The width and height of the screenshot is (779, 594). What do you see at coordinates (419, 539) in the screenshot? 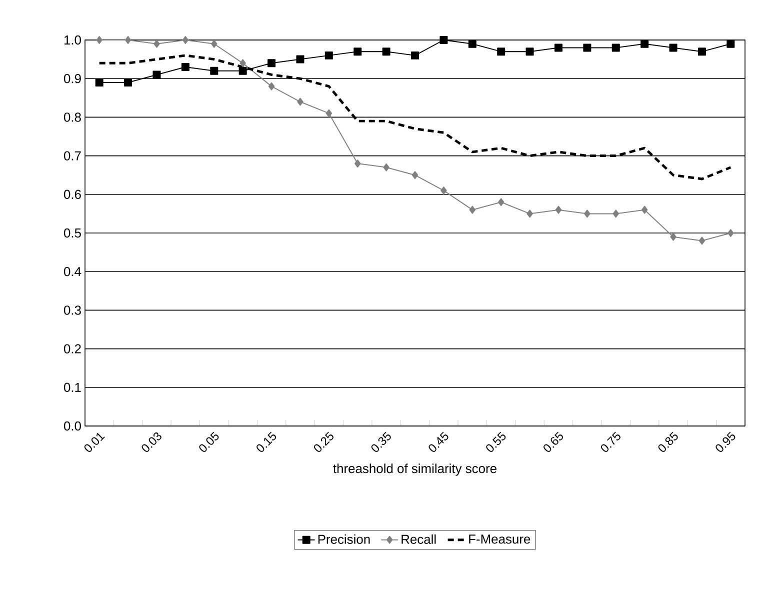
I see `legend-label: Recall` at bounding box center [419, 539].